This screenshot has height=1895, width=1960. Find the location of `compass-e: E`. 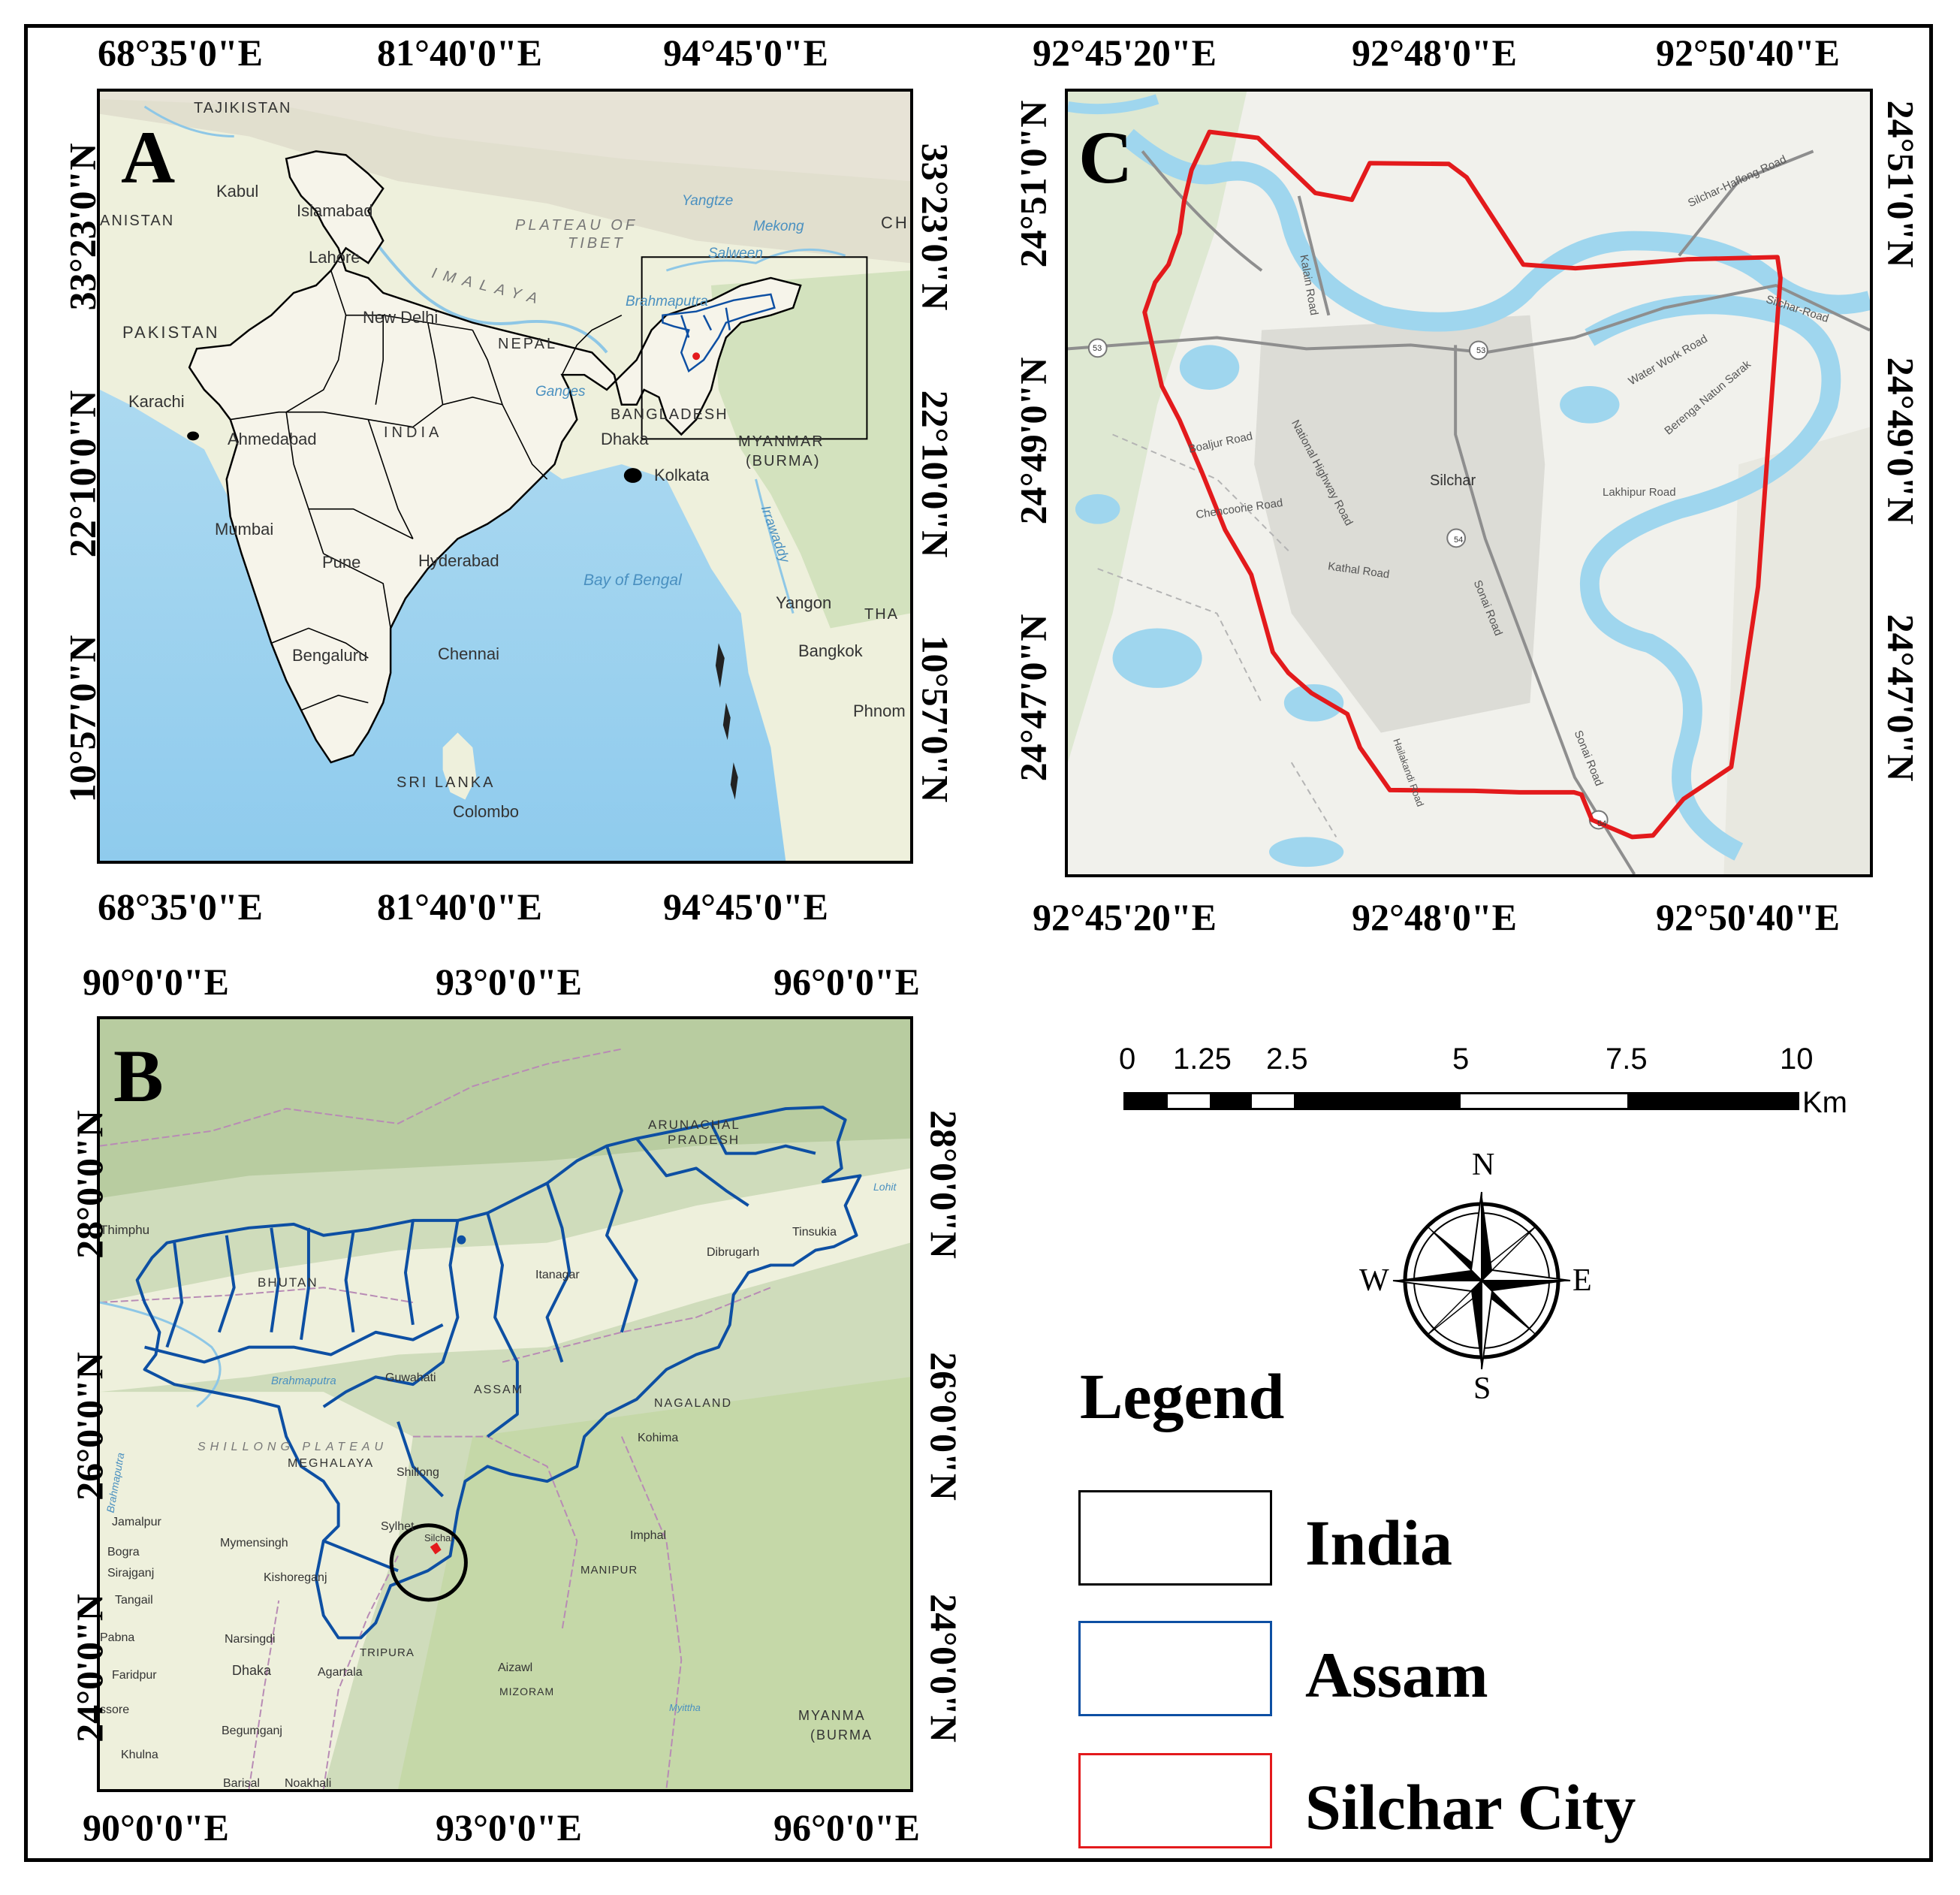

compass-e: E is located at coordinates (1583, 1280).